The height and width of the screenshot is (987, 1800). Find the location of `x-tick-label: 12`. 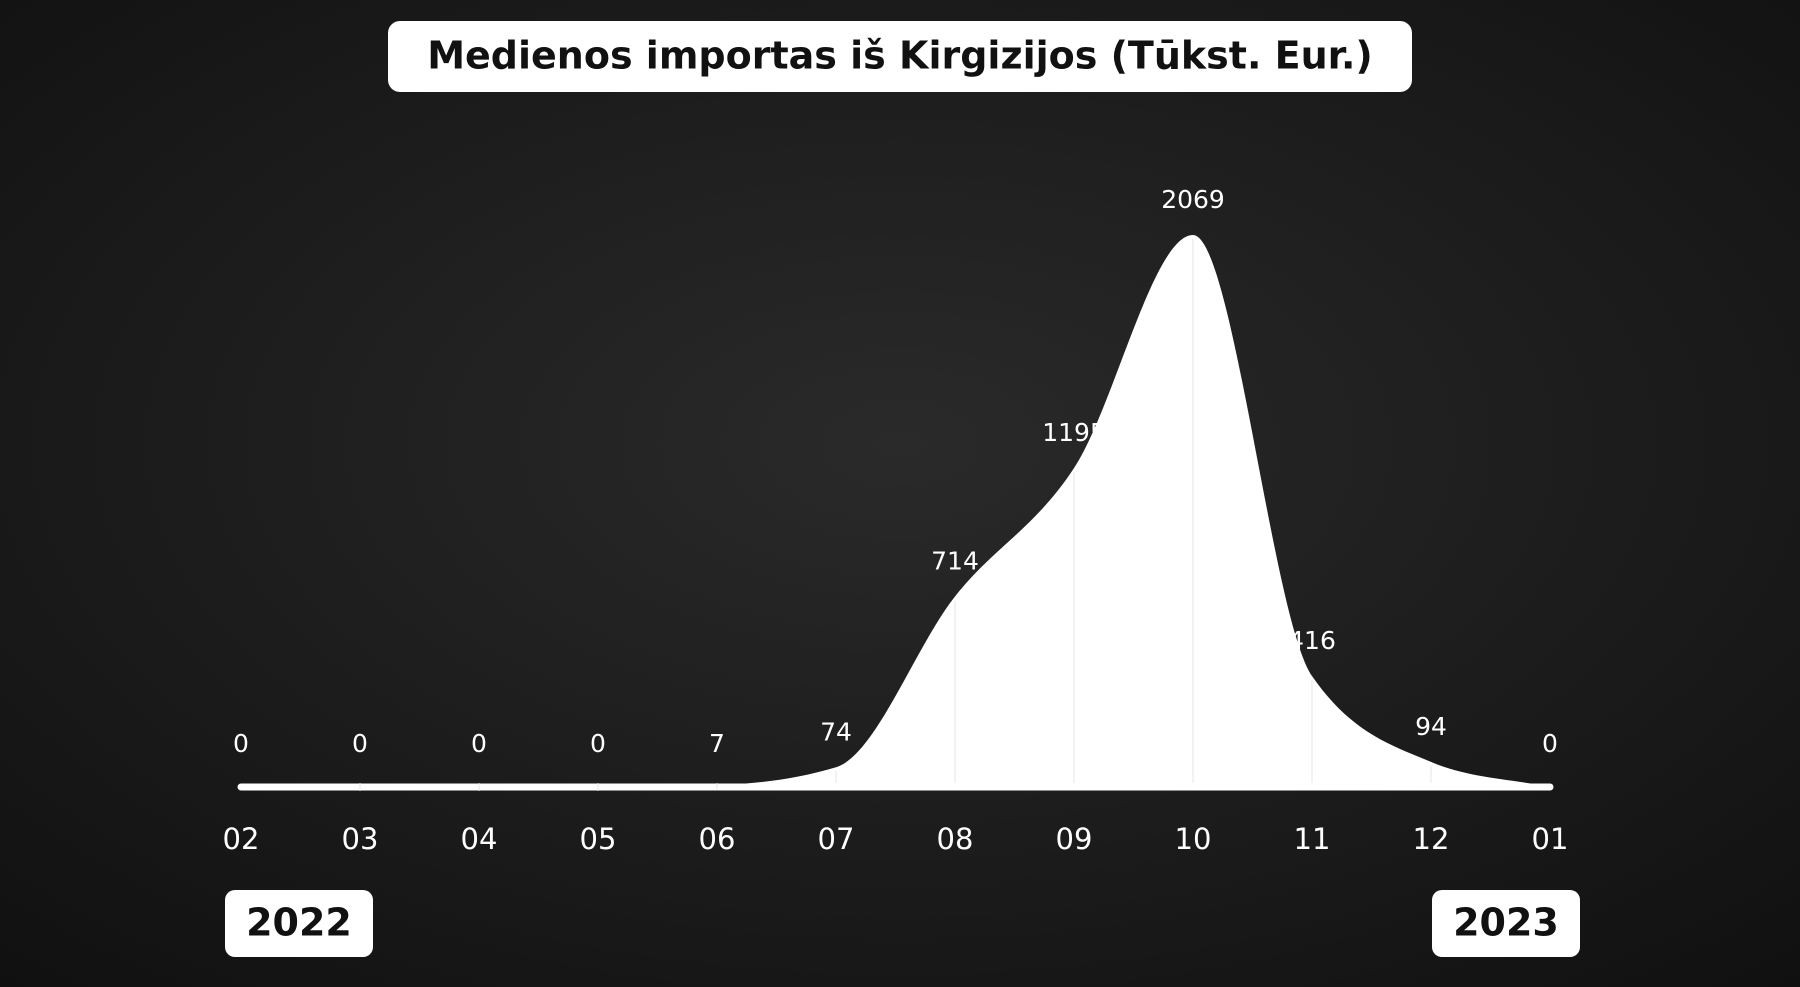

x-tick-label: 12 is located at coordinates (1431, 839).